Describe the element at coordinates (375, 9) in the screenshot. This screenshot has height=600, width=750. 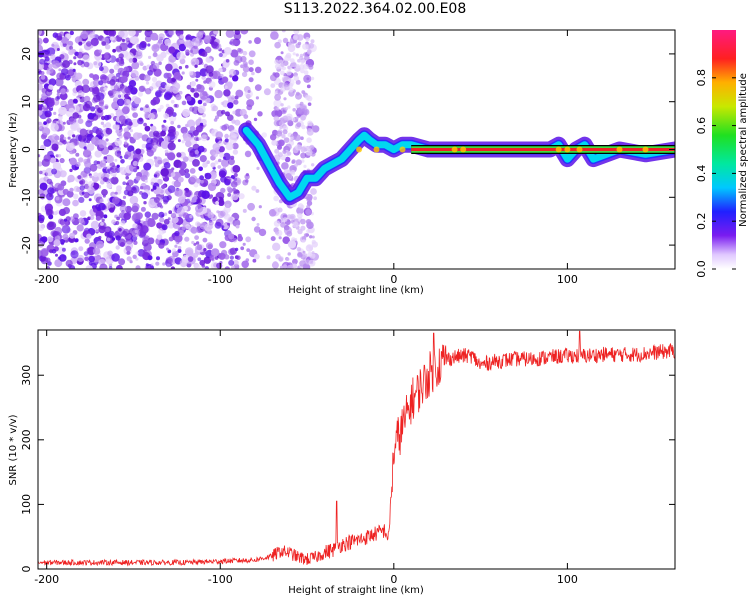
I see `chart-title: S113.2022.364.02.00.E08` at that location.